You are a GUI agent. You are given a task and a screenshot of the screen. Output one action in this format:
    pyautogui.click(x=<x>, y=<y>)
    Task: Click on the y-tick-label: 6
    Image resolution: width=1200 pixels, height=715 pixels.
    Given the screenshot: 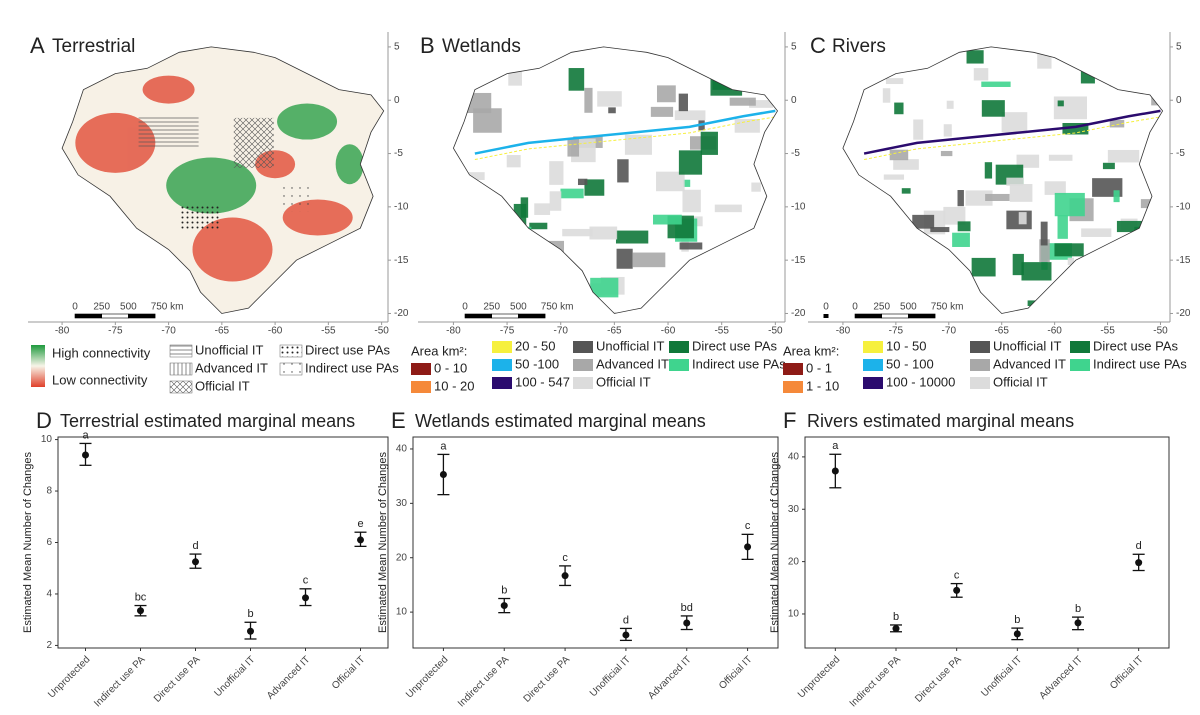 What is the action you would take?
    pyautogui.click(x=49, y=542)
    